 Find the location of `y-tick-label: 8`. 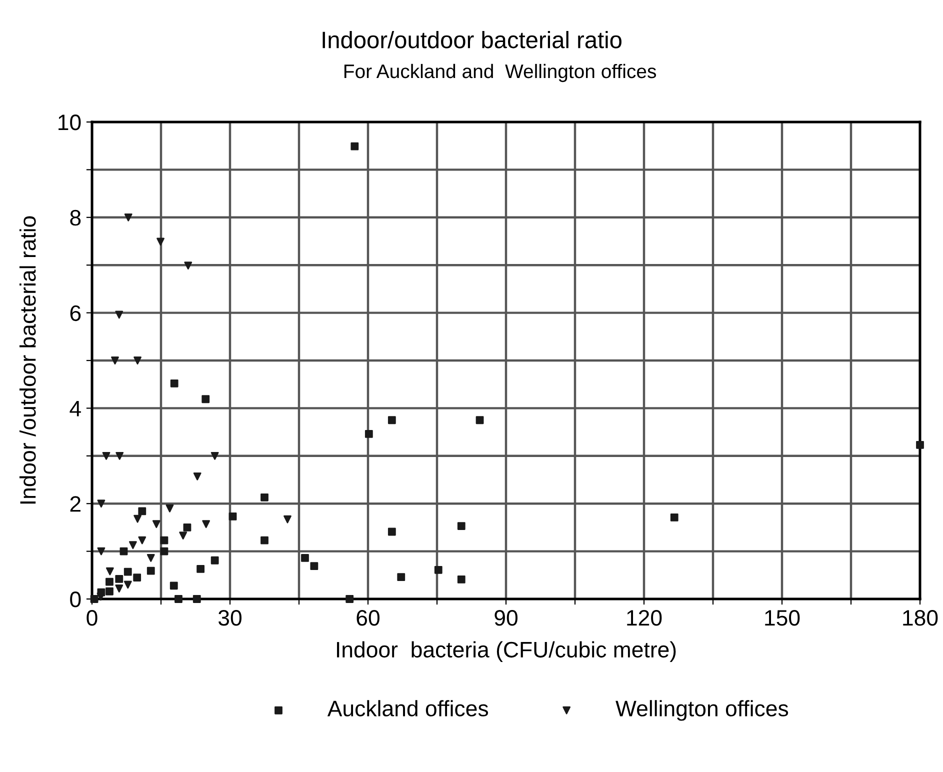

y-tick-label: 8 is located at coordinates (75, 218).